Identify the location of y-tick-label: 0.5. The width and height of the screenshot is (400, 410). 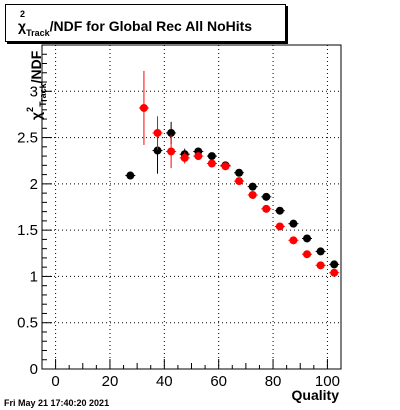
(27, 323).